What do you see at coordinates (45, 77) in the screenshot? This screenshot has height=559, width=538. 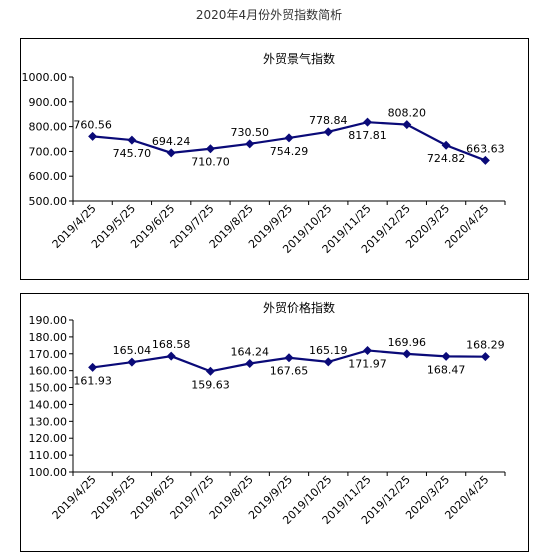 I see `y-tick-label: 1000.00` at bounding box center [45, 77].